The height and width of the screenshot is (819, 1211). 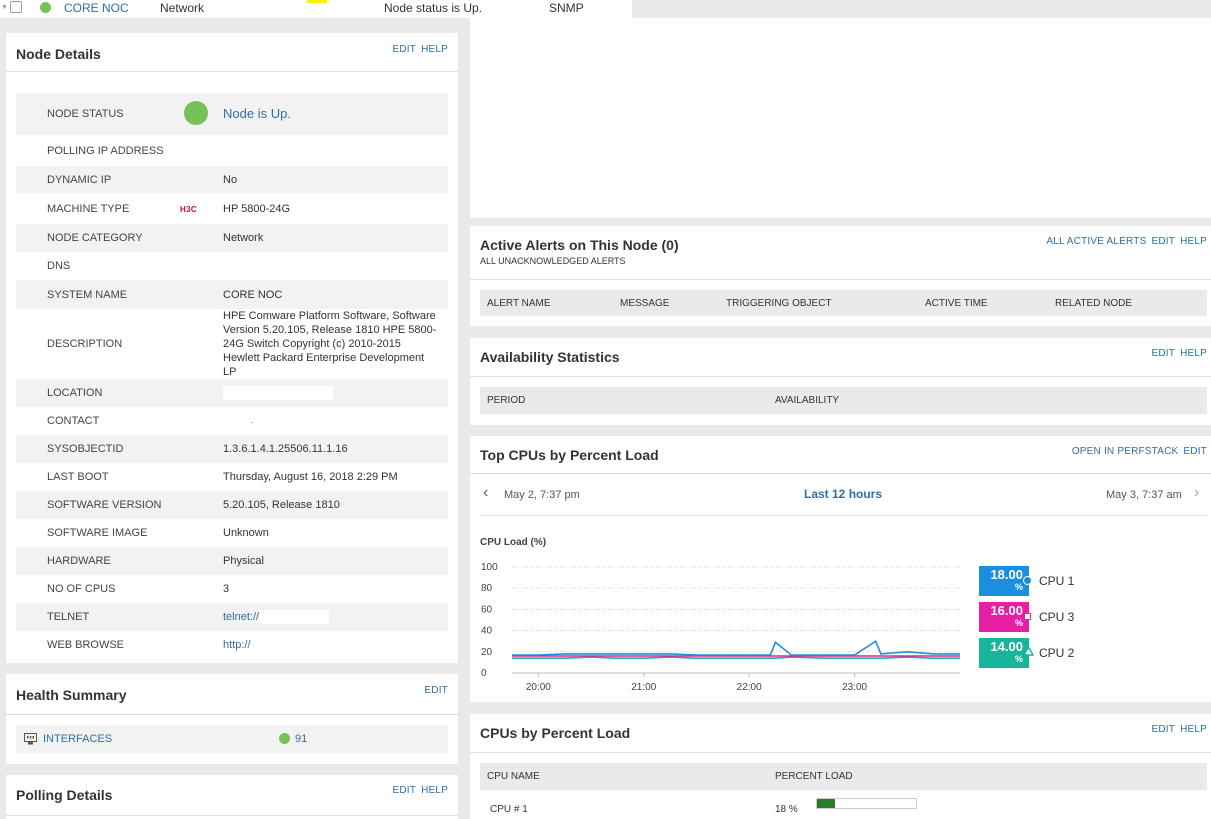 What do you see at coordinates (509, 809) in the screenshot?
I see `cpu-name: CPU # 1` at bounding box center [509, 809].